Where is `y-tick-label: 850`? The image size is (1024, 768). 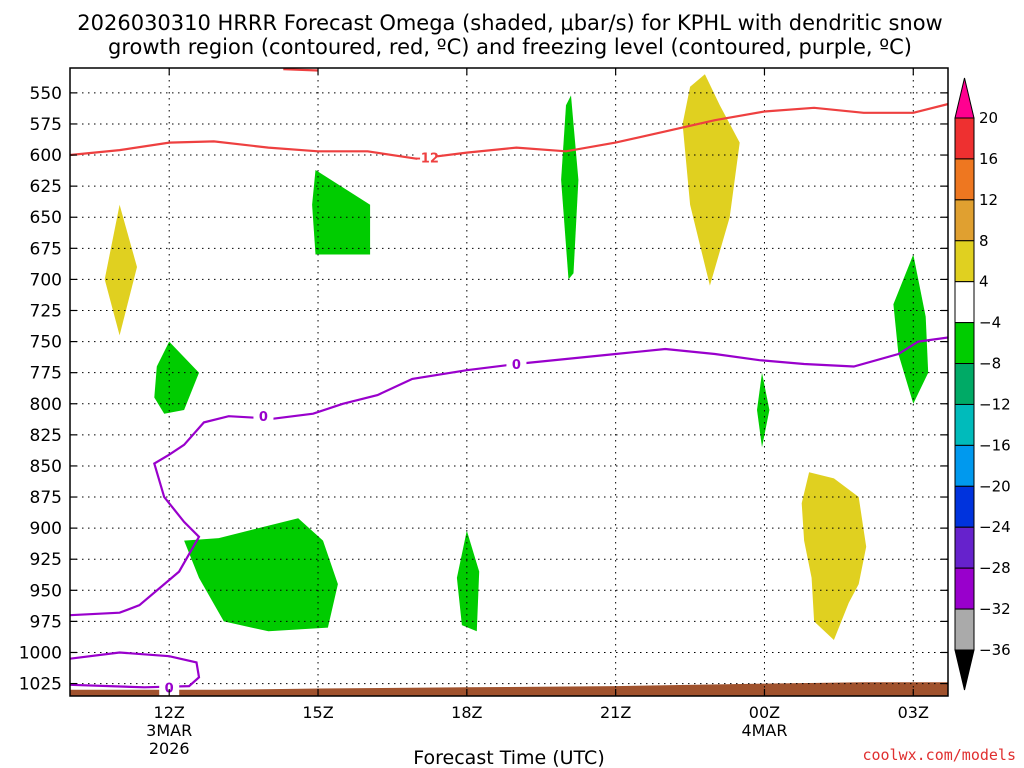 y-tick-label: 850 is located at coordinates (46, 467).